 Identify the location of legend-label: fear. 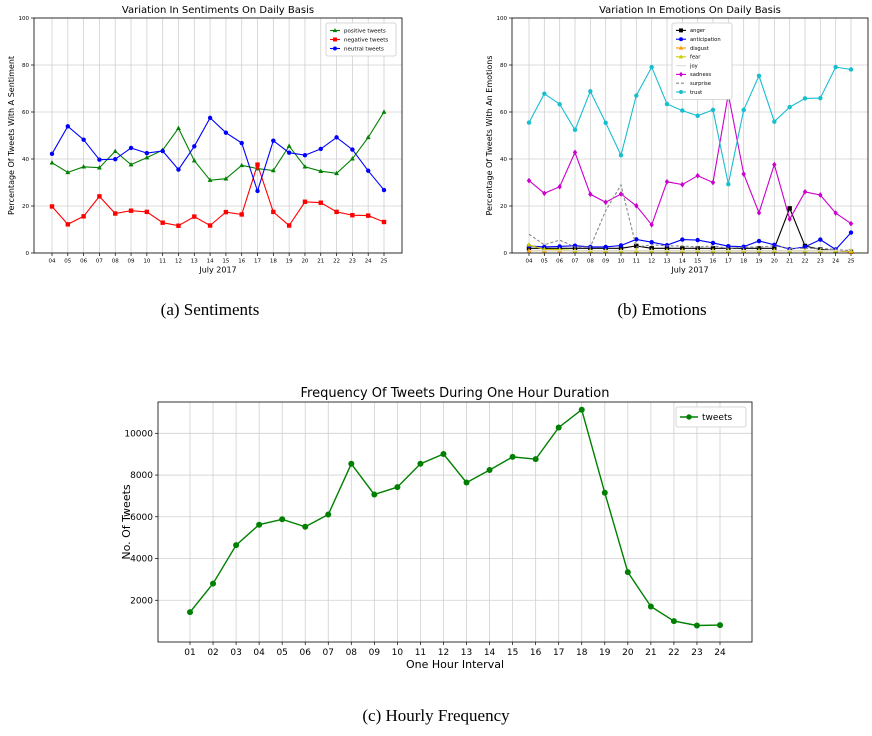
(695, 58).